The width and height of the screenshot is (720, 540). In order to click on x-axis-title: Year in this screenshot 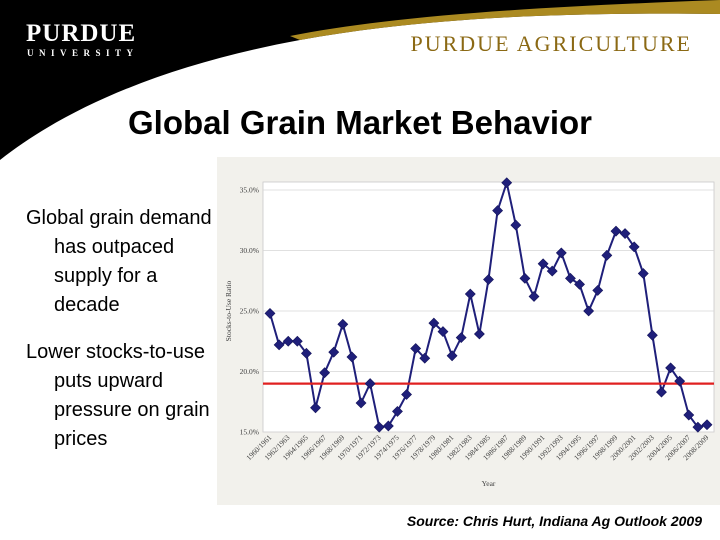, I will do `click(489, 483)`.